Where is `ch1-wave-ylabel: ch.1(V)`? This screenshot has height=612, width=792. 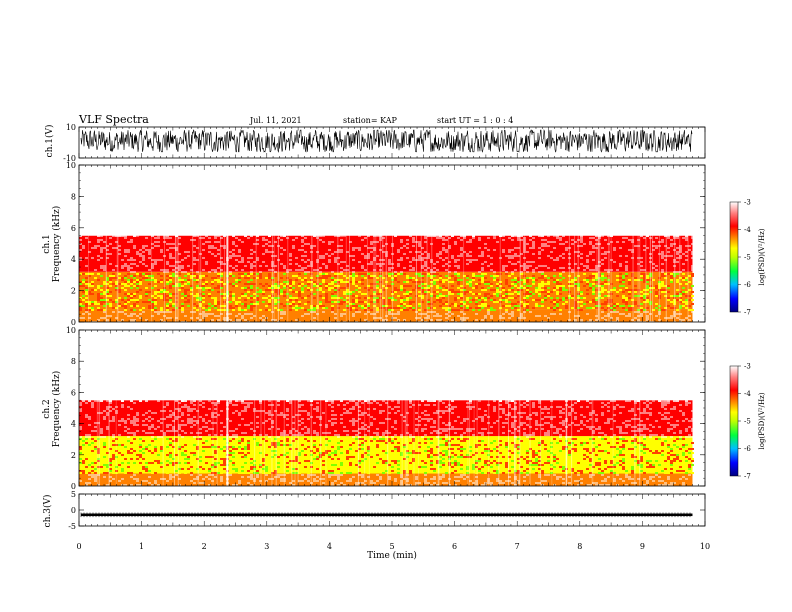
ch1-wave-ylabel: ch.1(V) is located at coordinates (49, 141).